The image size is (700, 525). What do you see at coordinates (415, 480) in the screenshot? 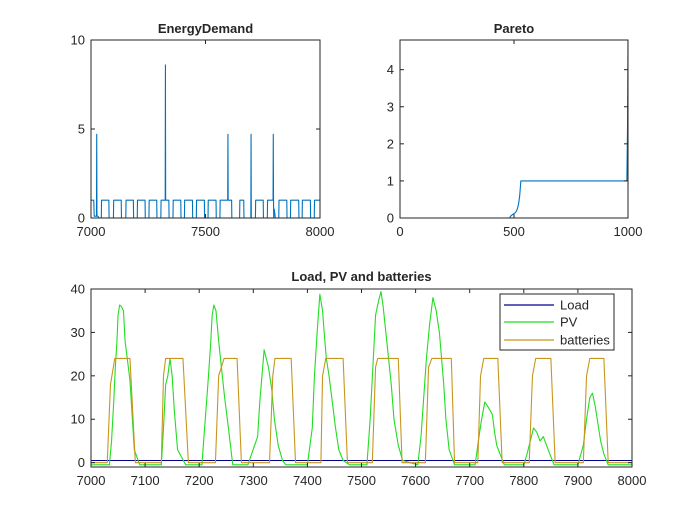
I see `x-tick-label: 7600` at bounding box center [415, 480].